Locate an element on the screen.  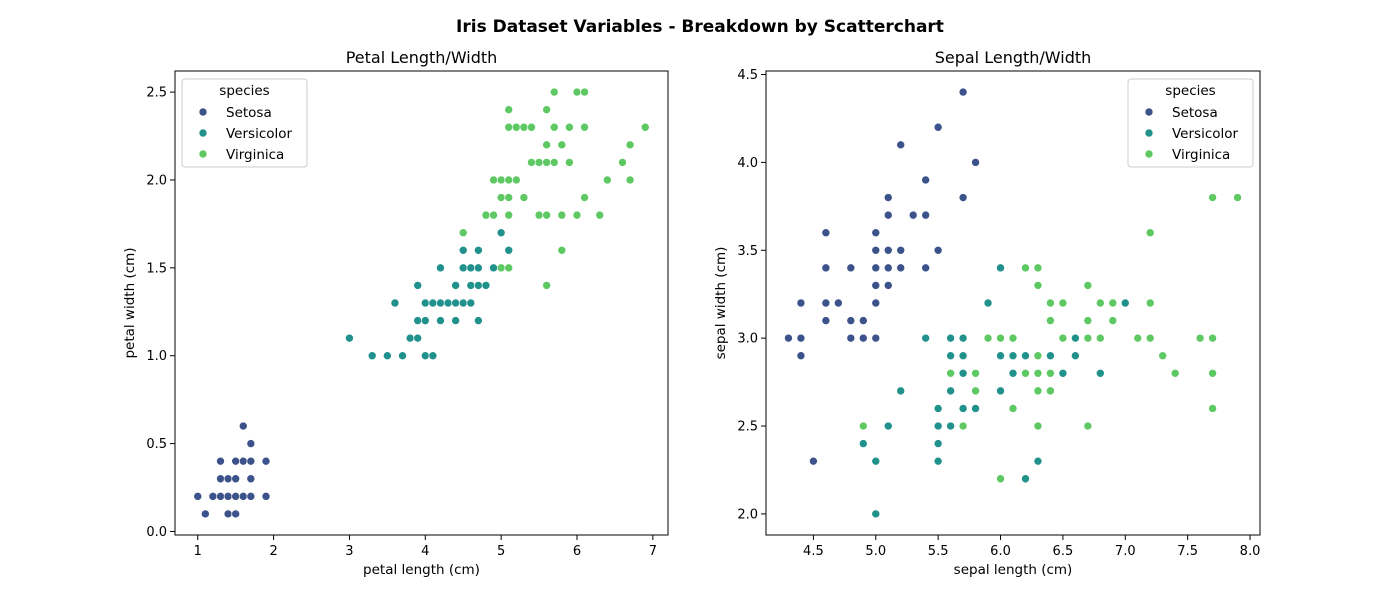
petal-x-tick-label: 2 is located at coordinates (273, 551).